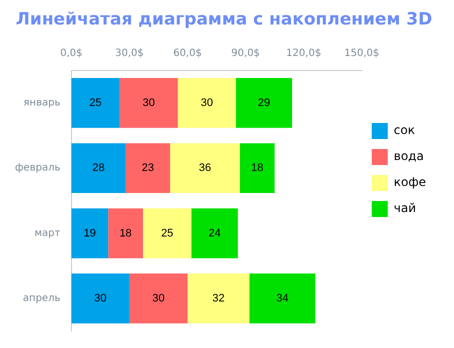  I want to click on x-tick-label: 30,0$, so click(129, 53).